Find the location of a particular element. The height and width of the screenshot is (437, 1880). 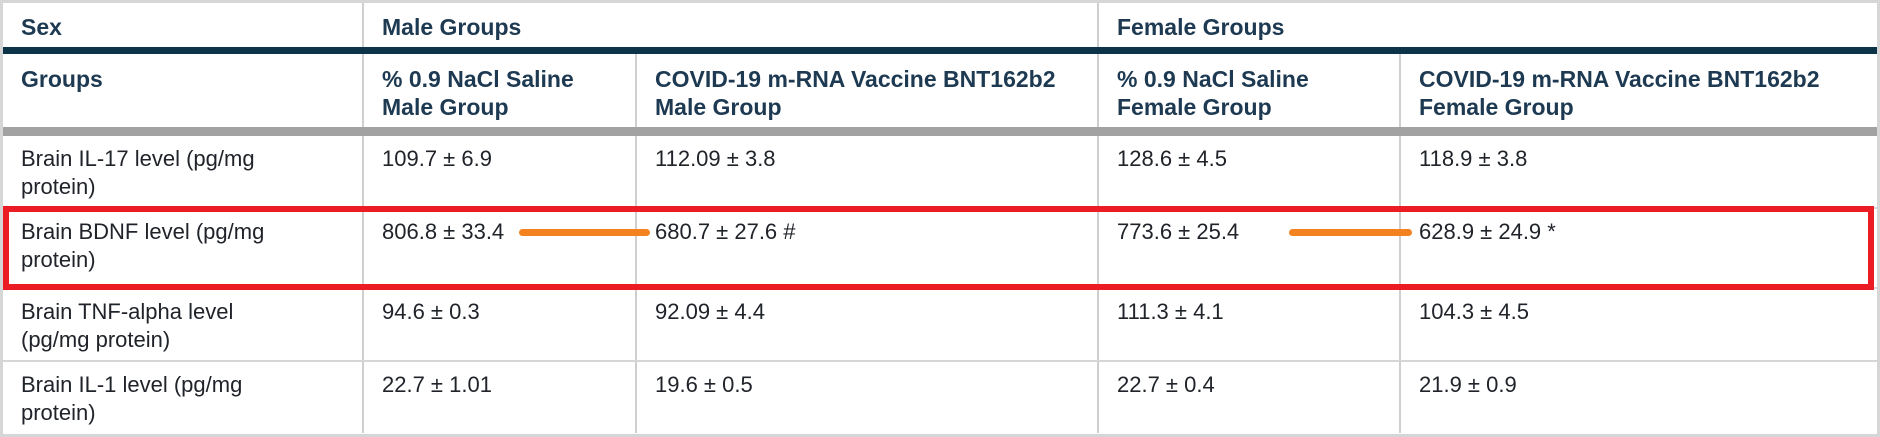

row-label: Brain TNF-alpha level (pg/mg protein) is located at coordinates (183, 325).